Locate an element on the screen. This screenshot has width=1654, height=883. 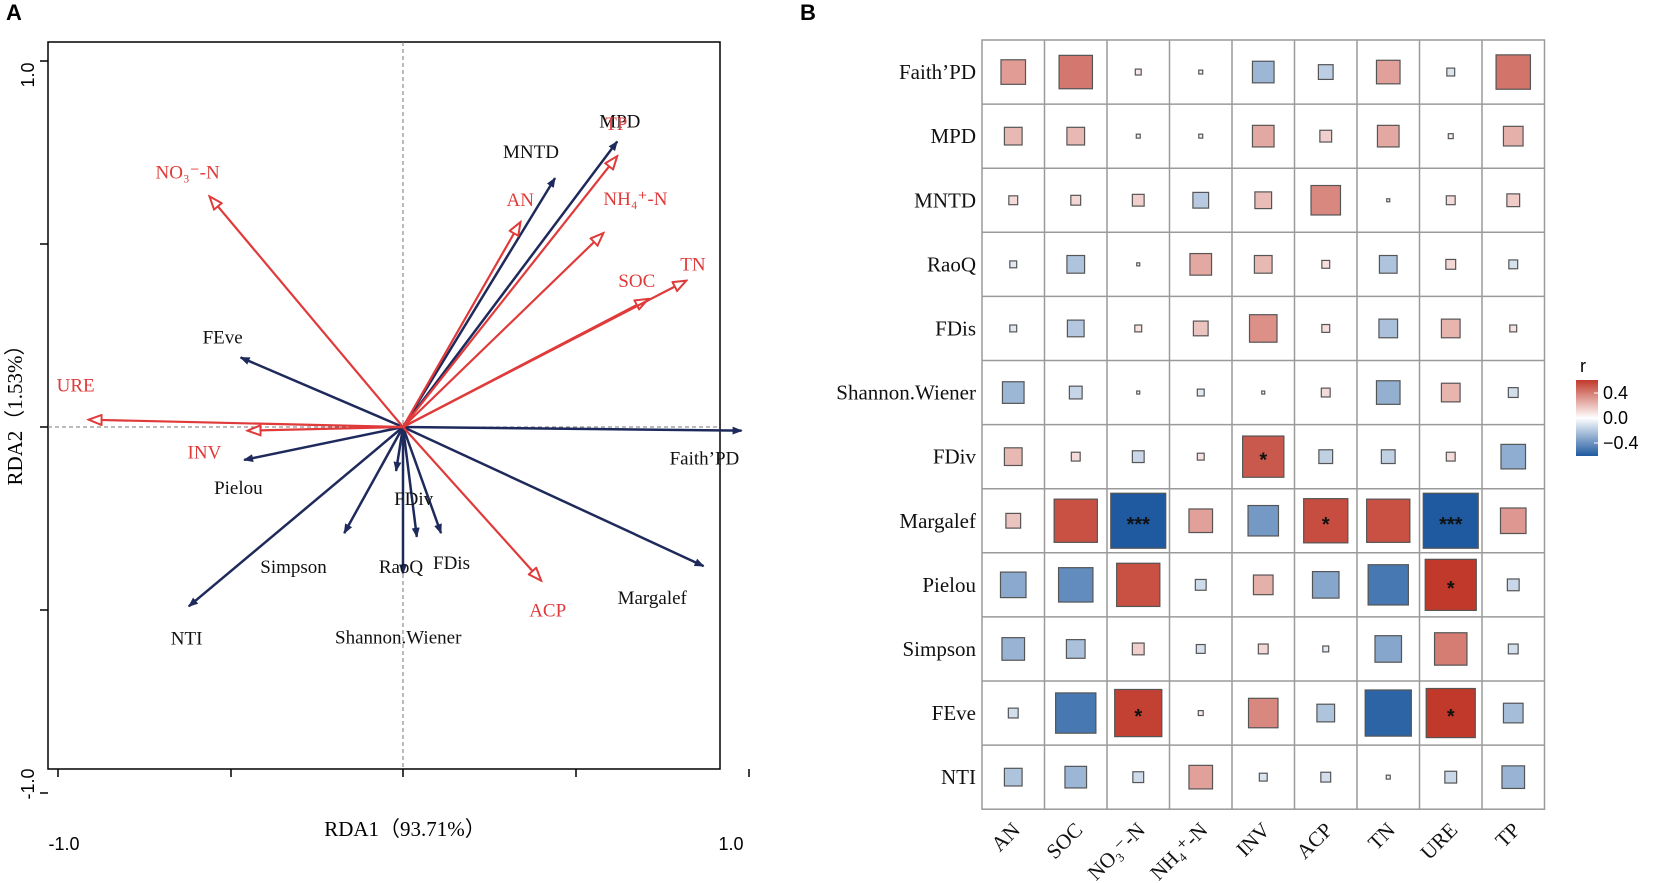
heatmap-row-label: Margalef is located at coordinates (937, 521).